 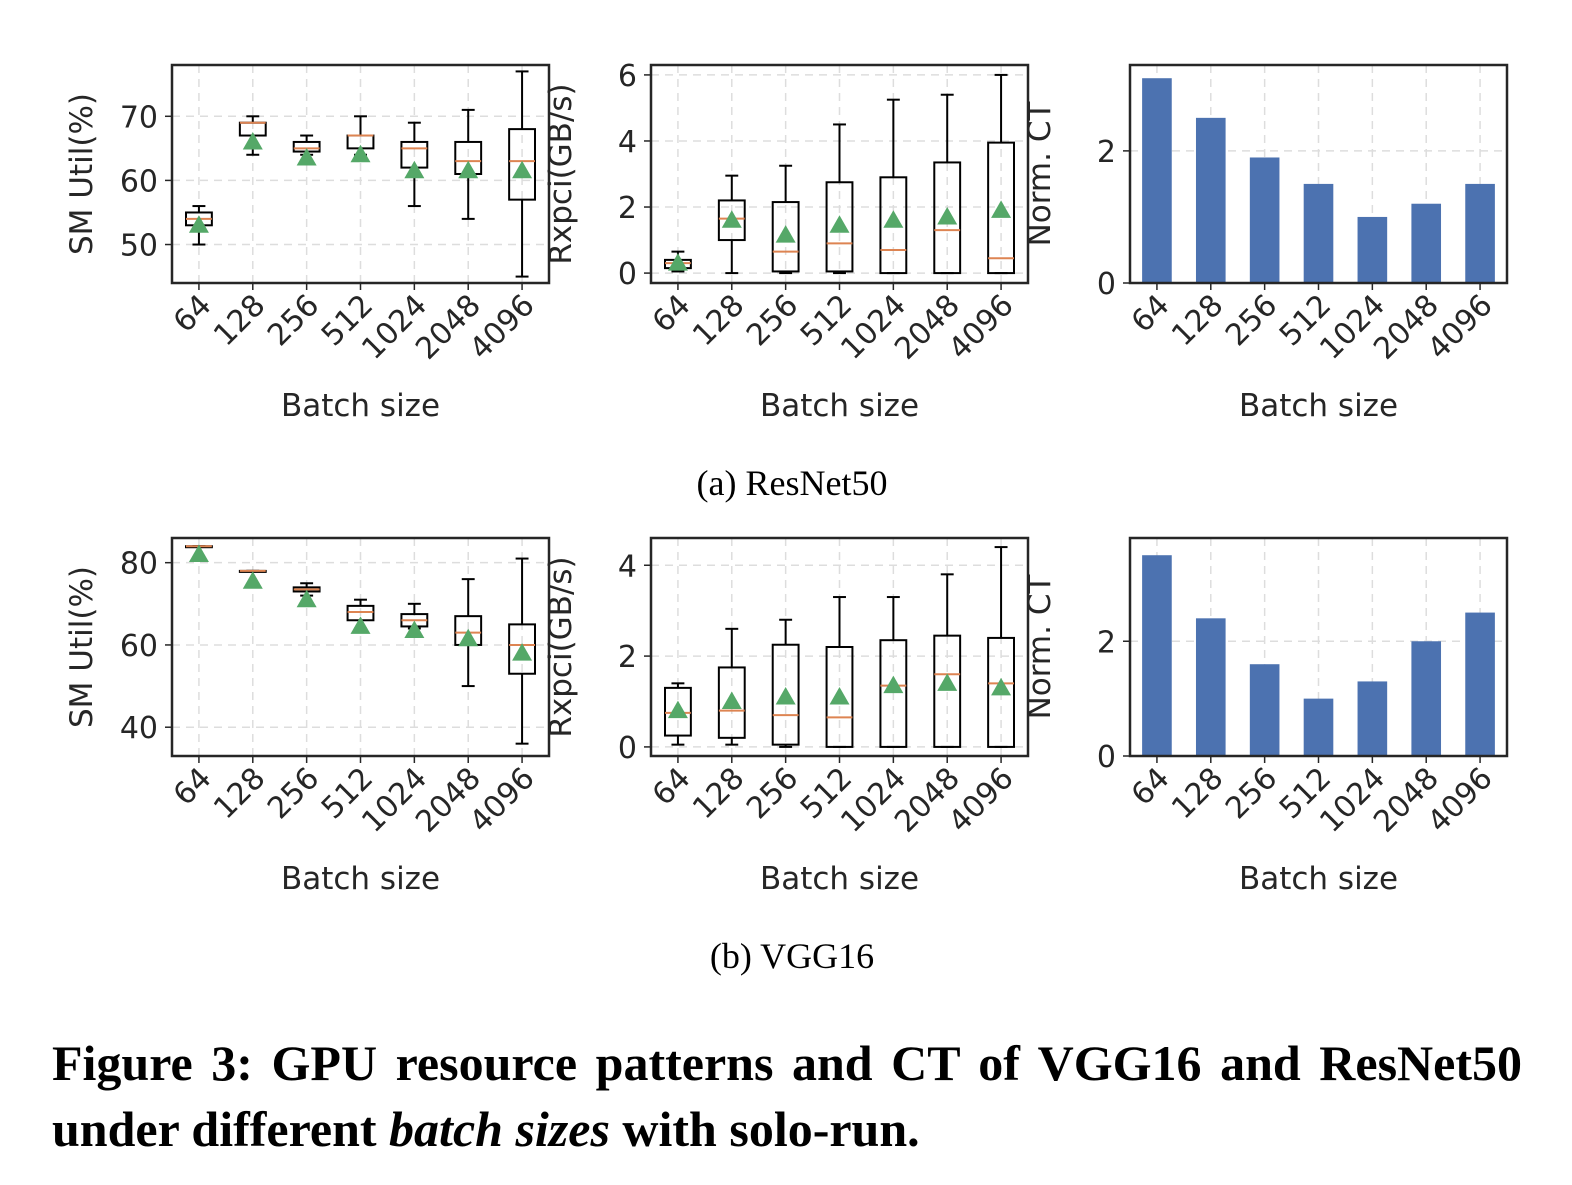 What do you see at coordinates (139, 117) in the screenshot?
I see `y-tick-label: 70` at bounding box center [139, 117].